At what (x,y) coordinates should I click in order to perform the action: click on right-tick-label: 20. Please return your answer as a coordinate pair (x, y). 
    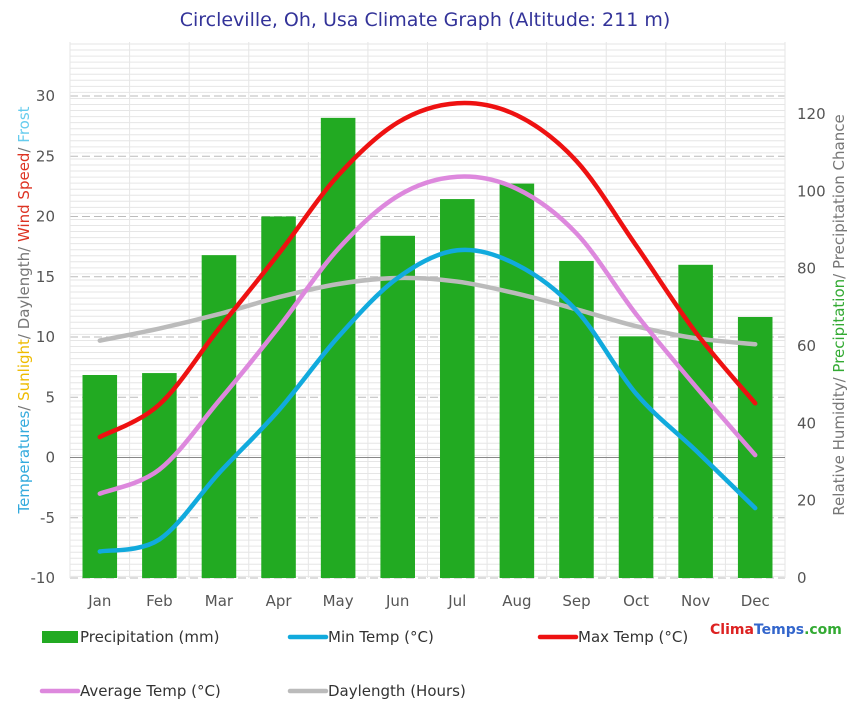
    Looking at the image, I should click on (806, 501).